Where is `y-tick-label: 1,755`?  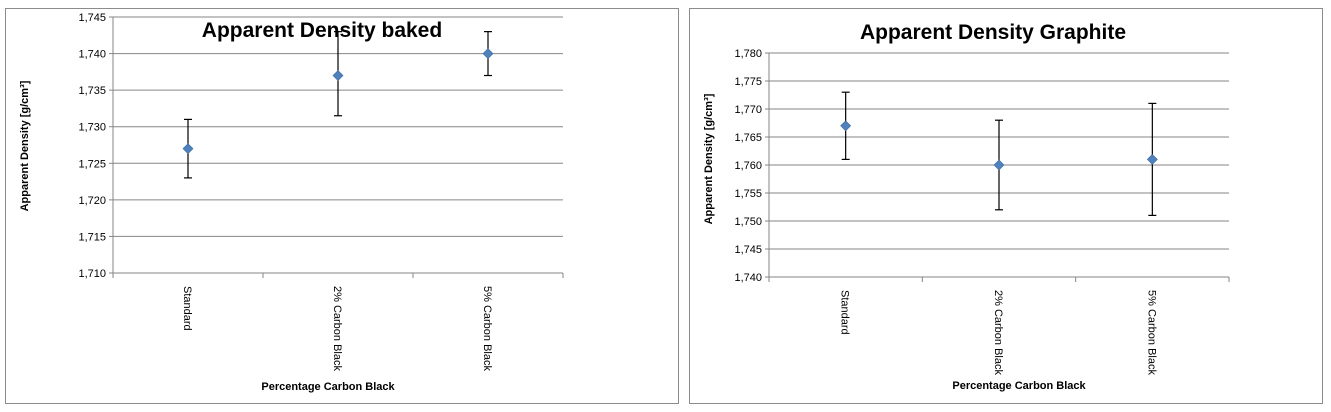 y-tick-label: 1,755 is located at coordinates (748, 194).